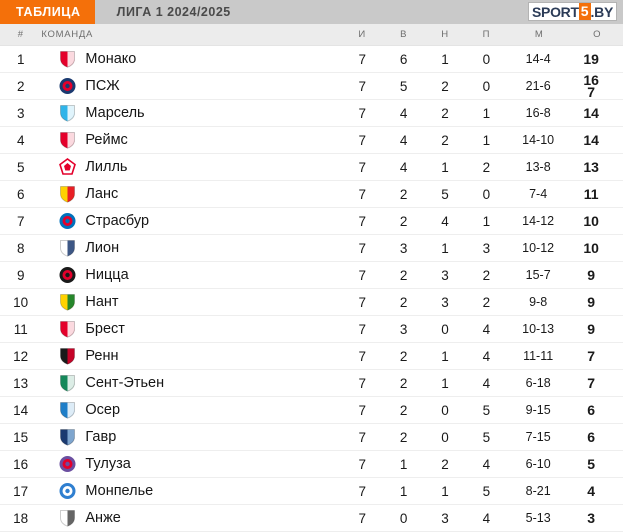 This screenshot has height=532, width=623. What do you see at coordinates (21, 437) in the screenshot?
I see `cell-rank: 15` at bounding box center [21, 437].